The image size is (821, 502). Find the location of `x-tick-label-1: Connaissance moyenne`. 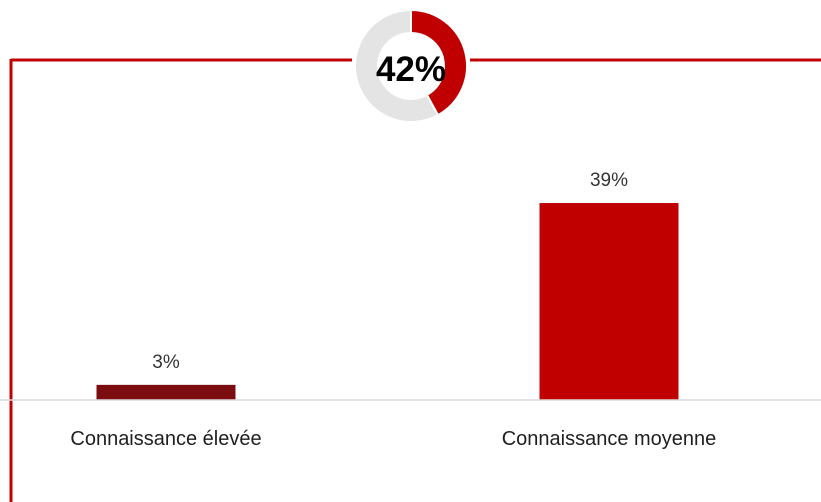

x-tick-label-1: Connaissance moyenne is located at coordinates (609, 439).